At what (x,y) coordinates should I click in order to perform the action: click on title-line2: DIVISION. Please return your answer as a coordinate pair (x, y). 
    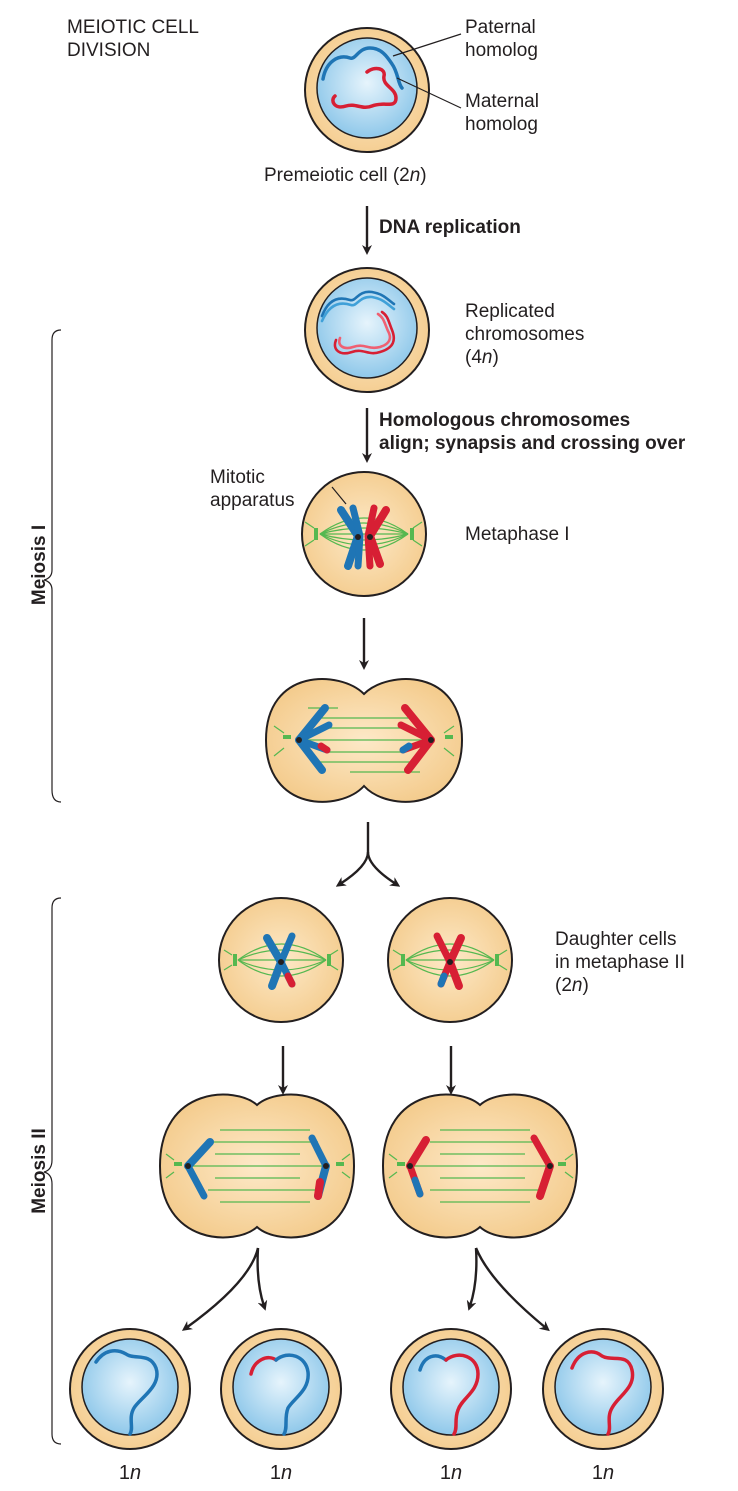
    Looking at the image, I should click on (109, 50).